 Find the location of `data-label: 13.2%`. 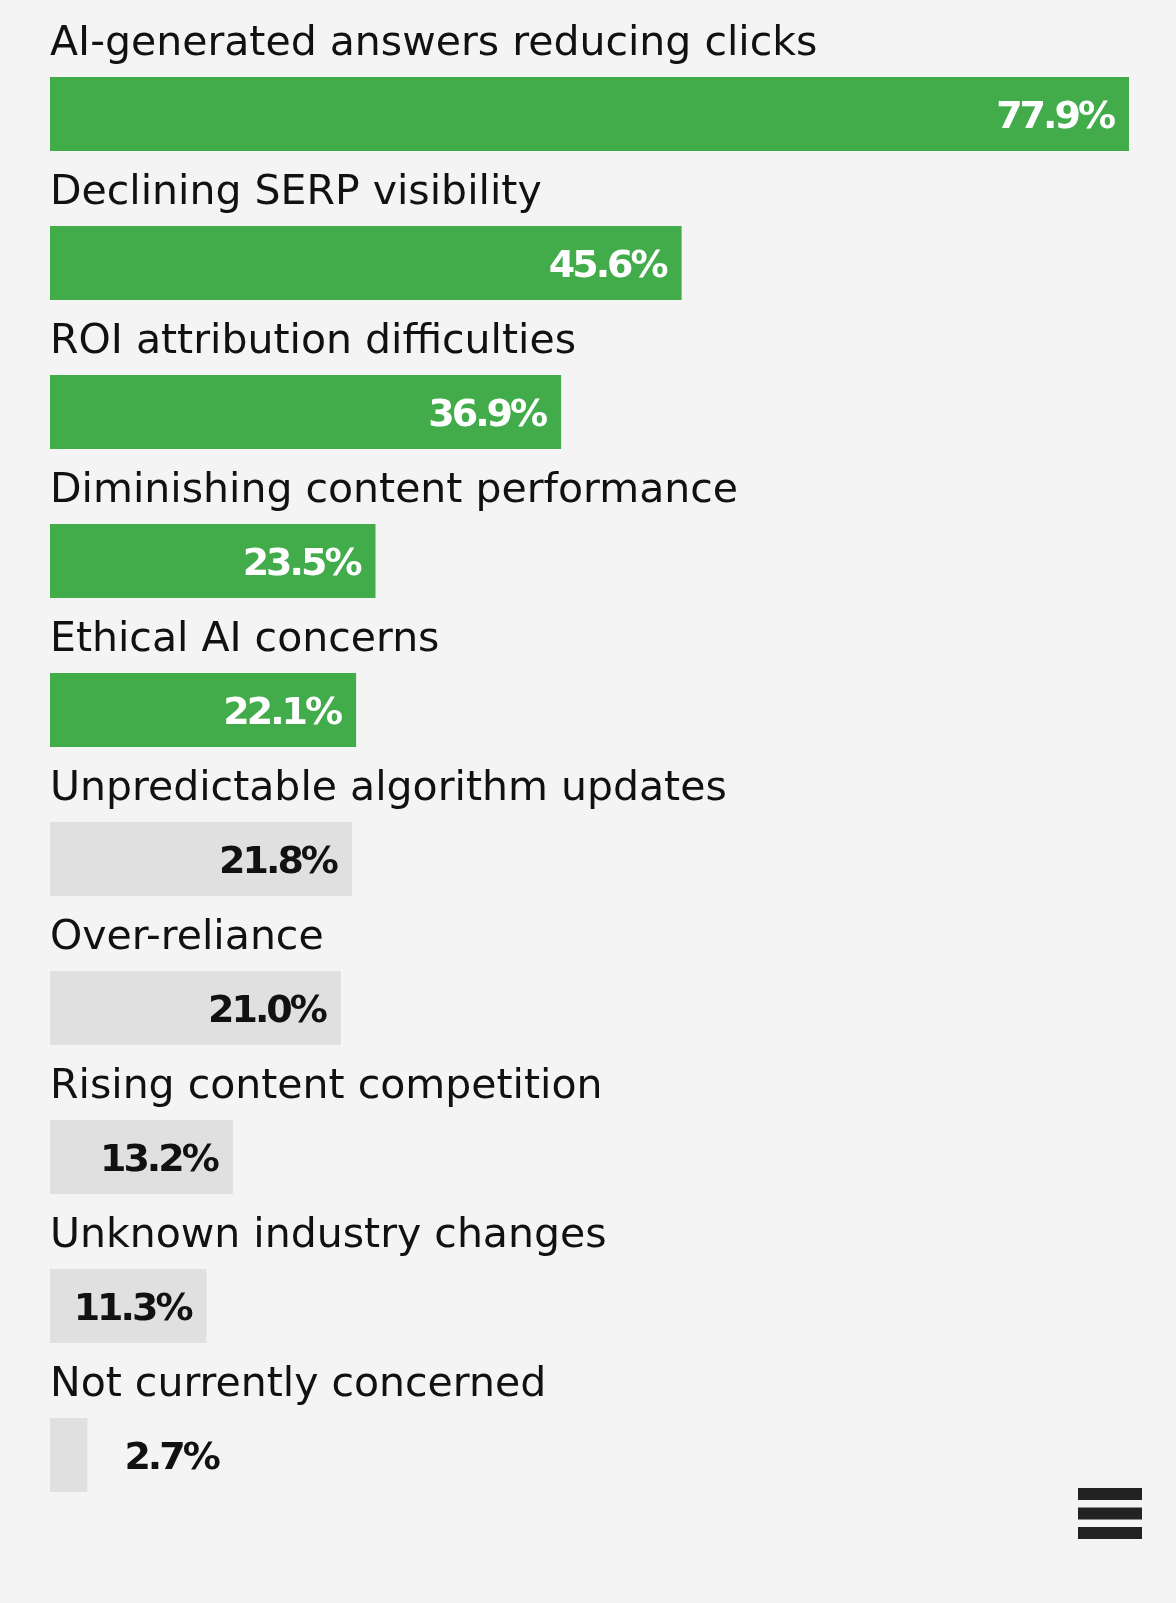

data-label: 13.2% is located at coordinates (159, 1158).